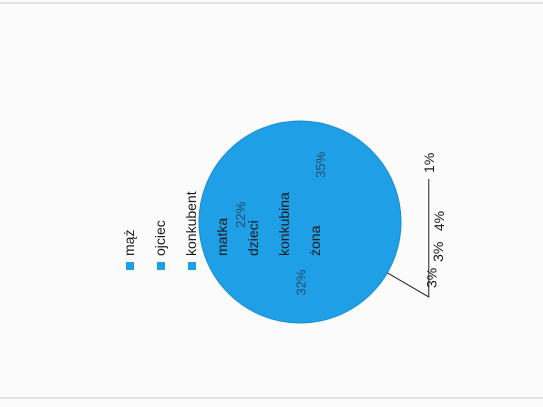 The width and height of the screenshot is (543, 407). I want to click on data-label-ojciec: 32%, so click(300, 282).